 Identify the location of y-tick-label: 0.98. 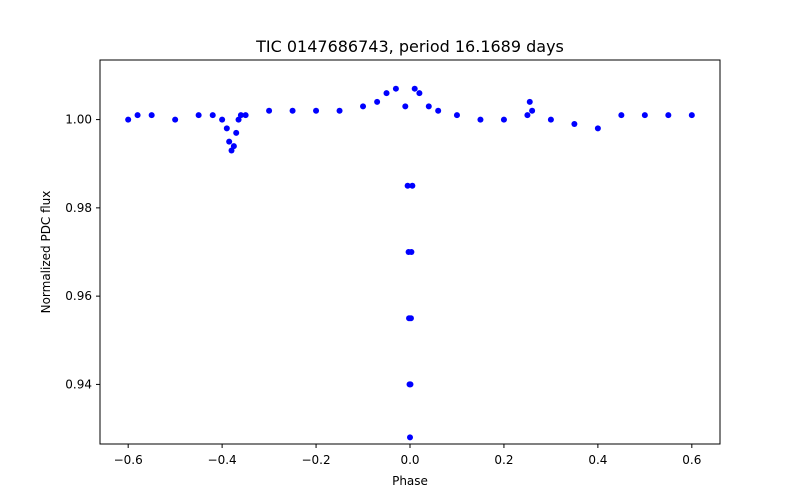
(78, 208).